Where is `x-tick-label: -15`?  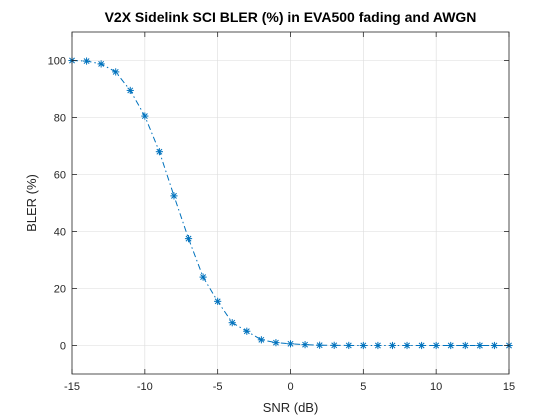
x-tick-label: -15 is located at coordinates (72, 387).